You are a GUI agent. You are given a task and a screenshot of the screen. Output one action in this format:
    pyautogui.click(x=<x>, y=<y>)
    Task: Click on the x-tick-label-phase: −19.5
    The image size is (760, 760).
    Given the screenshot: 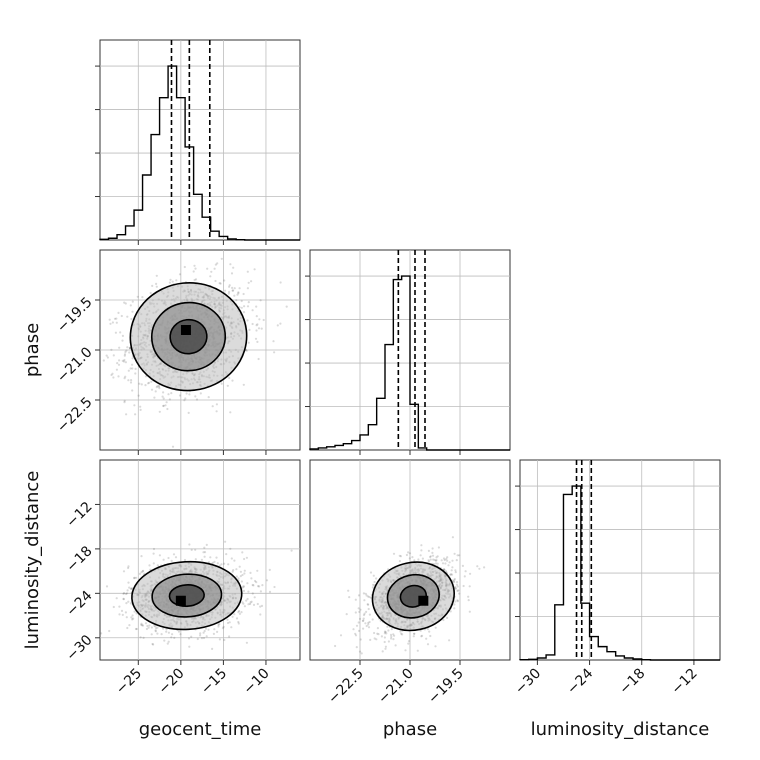 What is the action you would take?
    pyautogui.click(x=446, y=687)
    